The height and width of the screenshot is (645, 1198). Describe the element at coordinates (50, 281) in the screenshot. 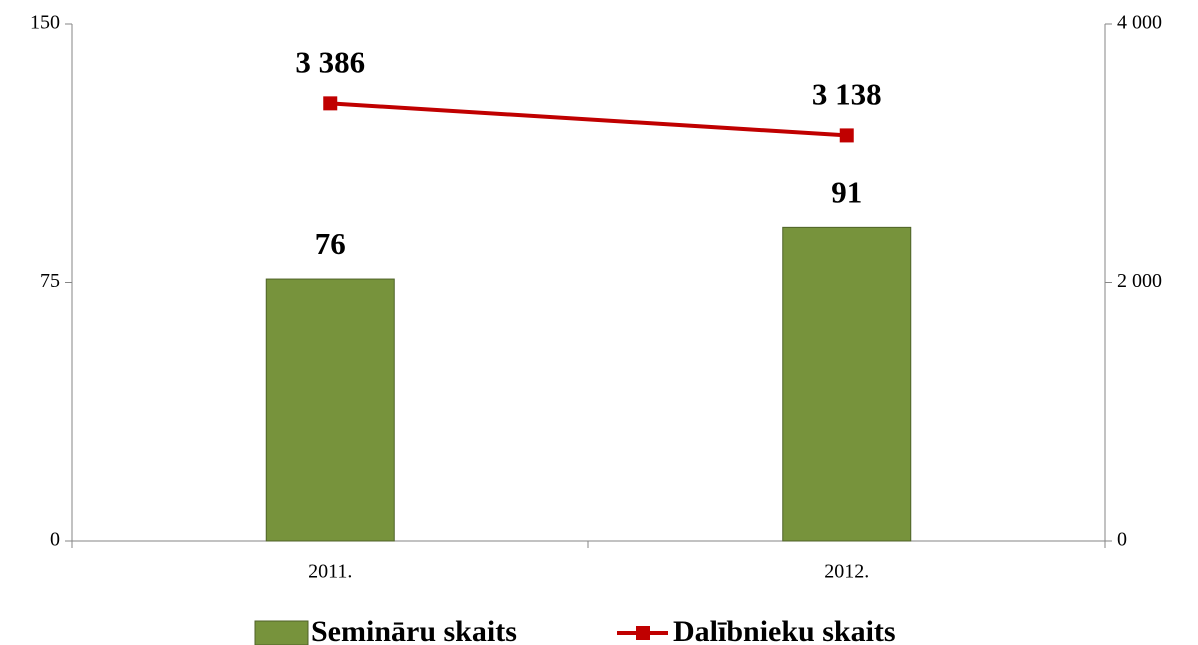

I see `y-tick-label: 75` at that location.